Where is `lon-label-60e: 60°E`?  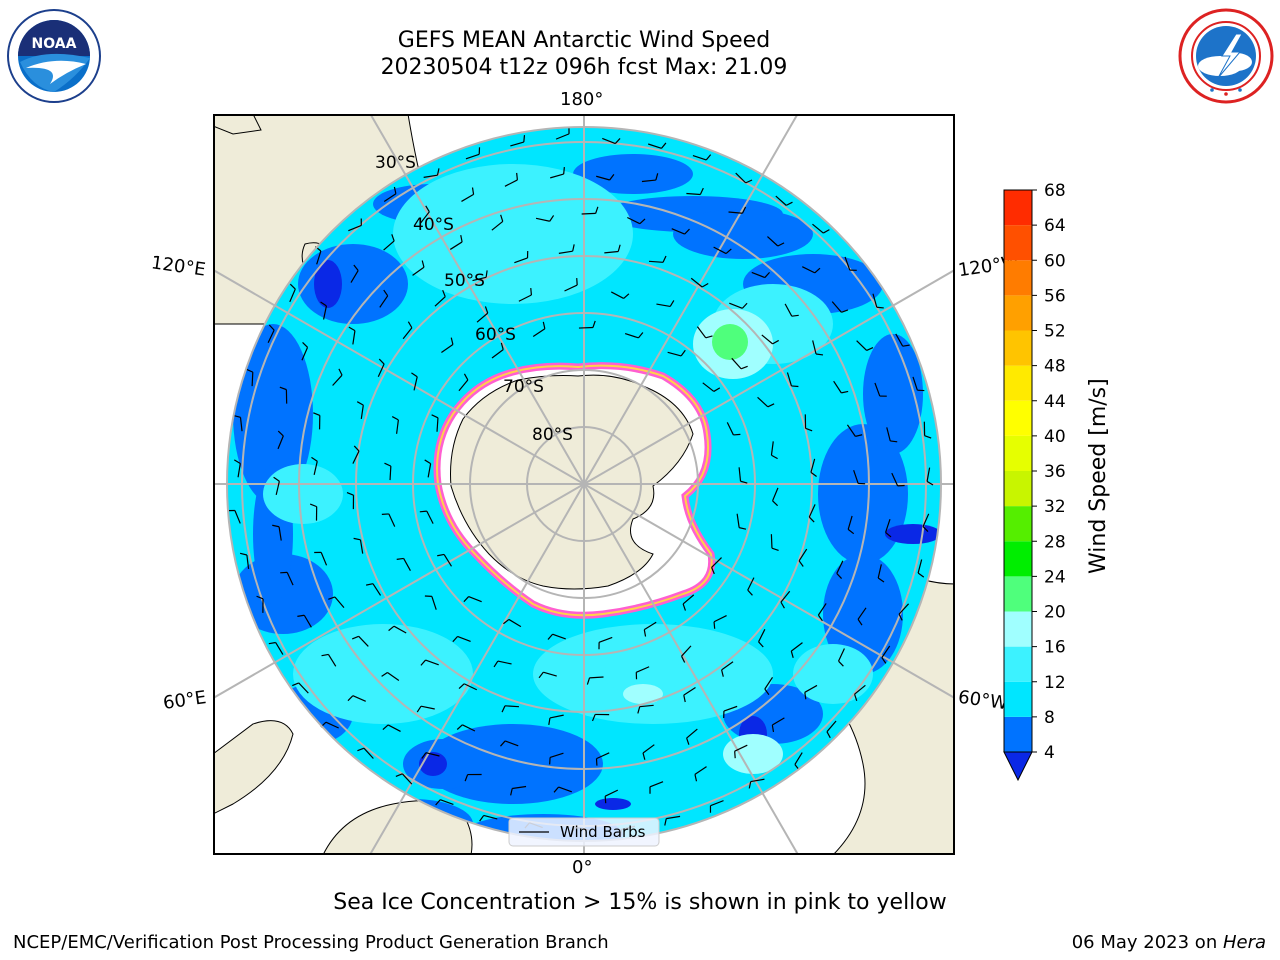
lon-label-60e: 60°E is located at coordinates (184, 700).